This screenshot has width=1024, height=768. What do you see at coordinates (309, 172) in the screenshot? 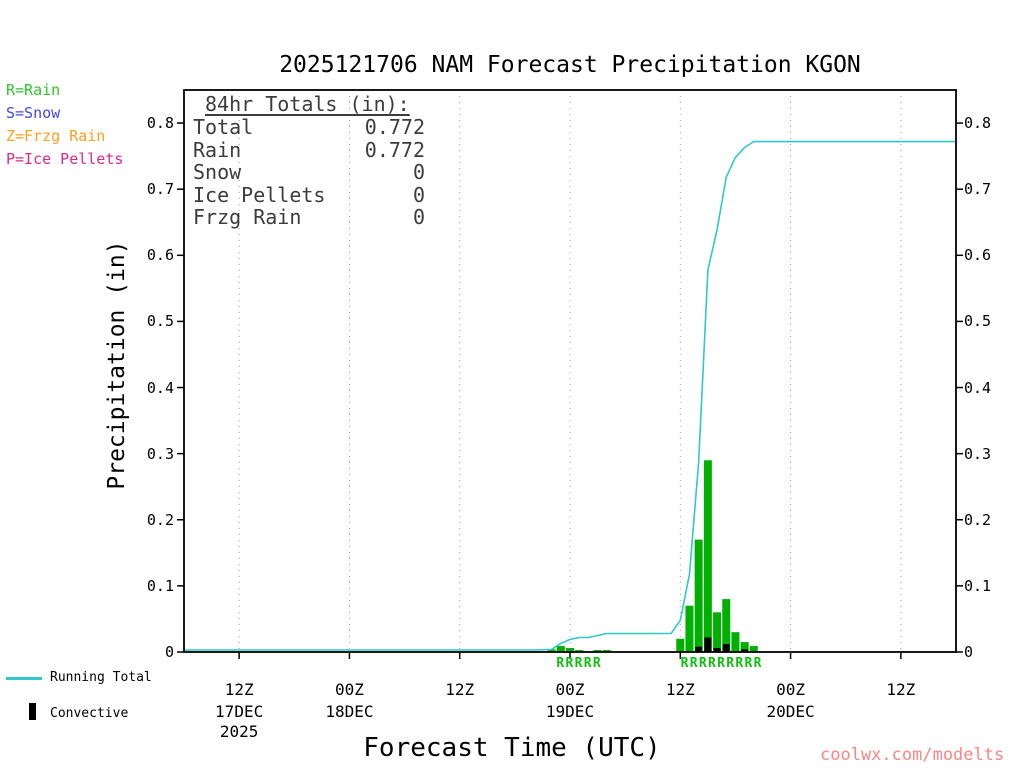
I see `totals-row: Snow 0` at bounding box center [309, 172].